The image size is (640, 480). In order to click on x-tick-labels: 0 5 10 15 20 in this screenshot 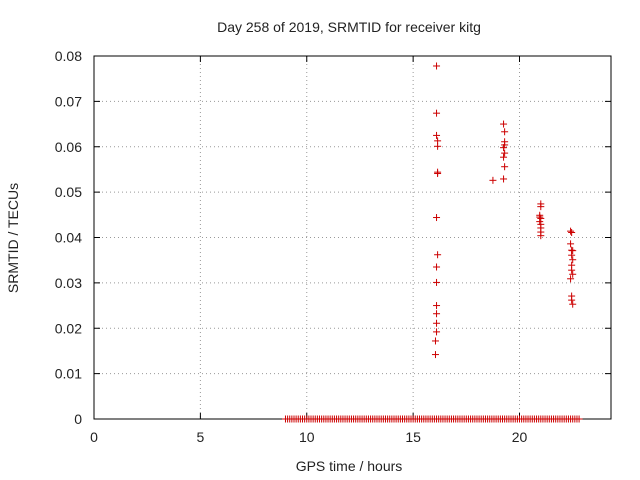, I will do `click(308, 437)`.